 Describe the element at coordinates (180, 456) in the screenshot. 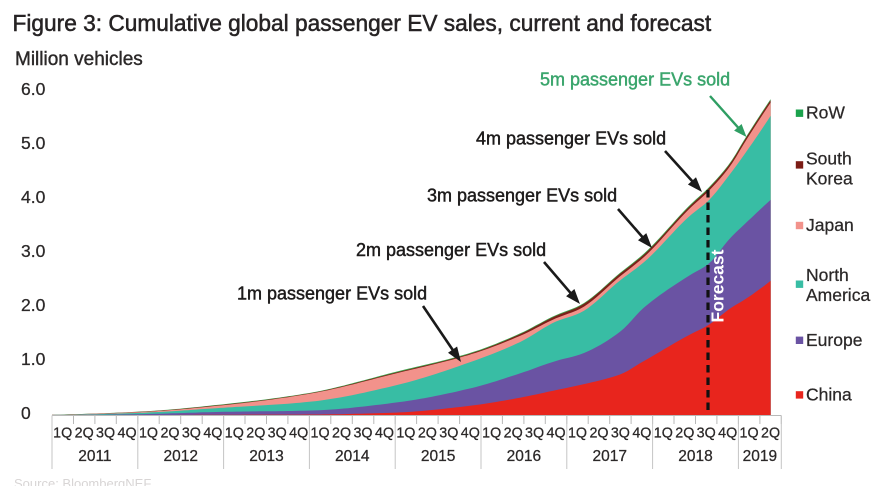

I see `svg-text: 2012` at that location.